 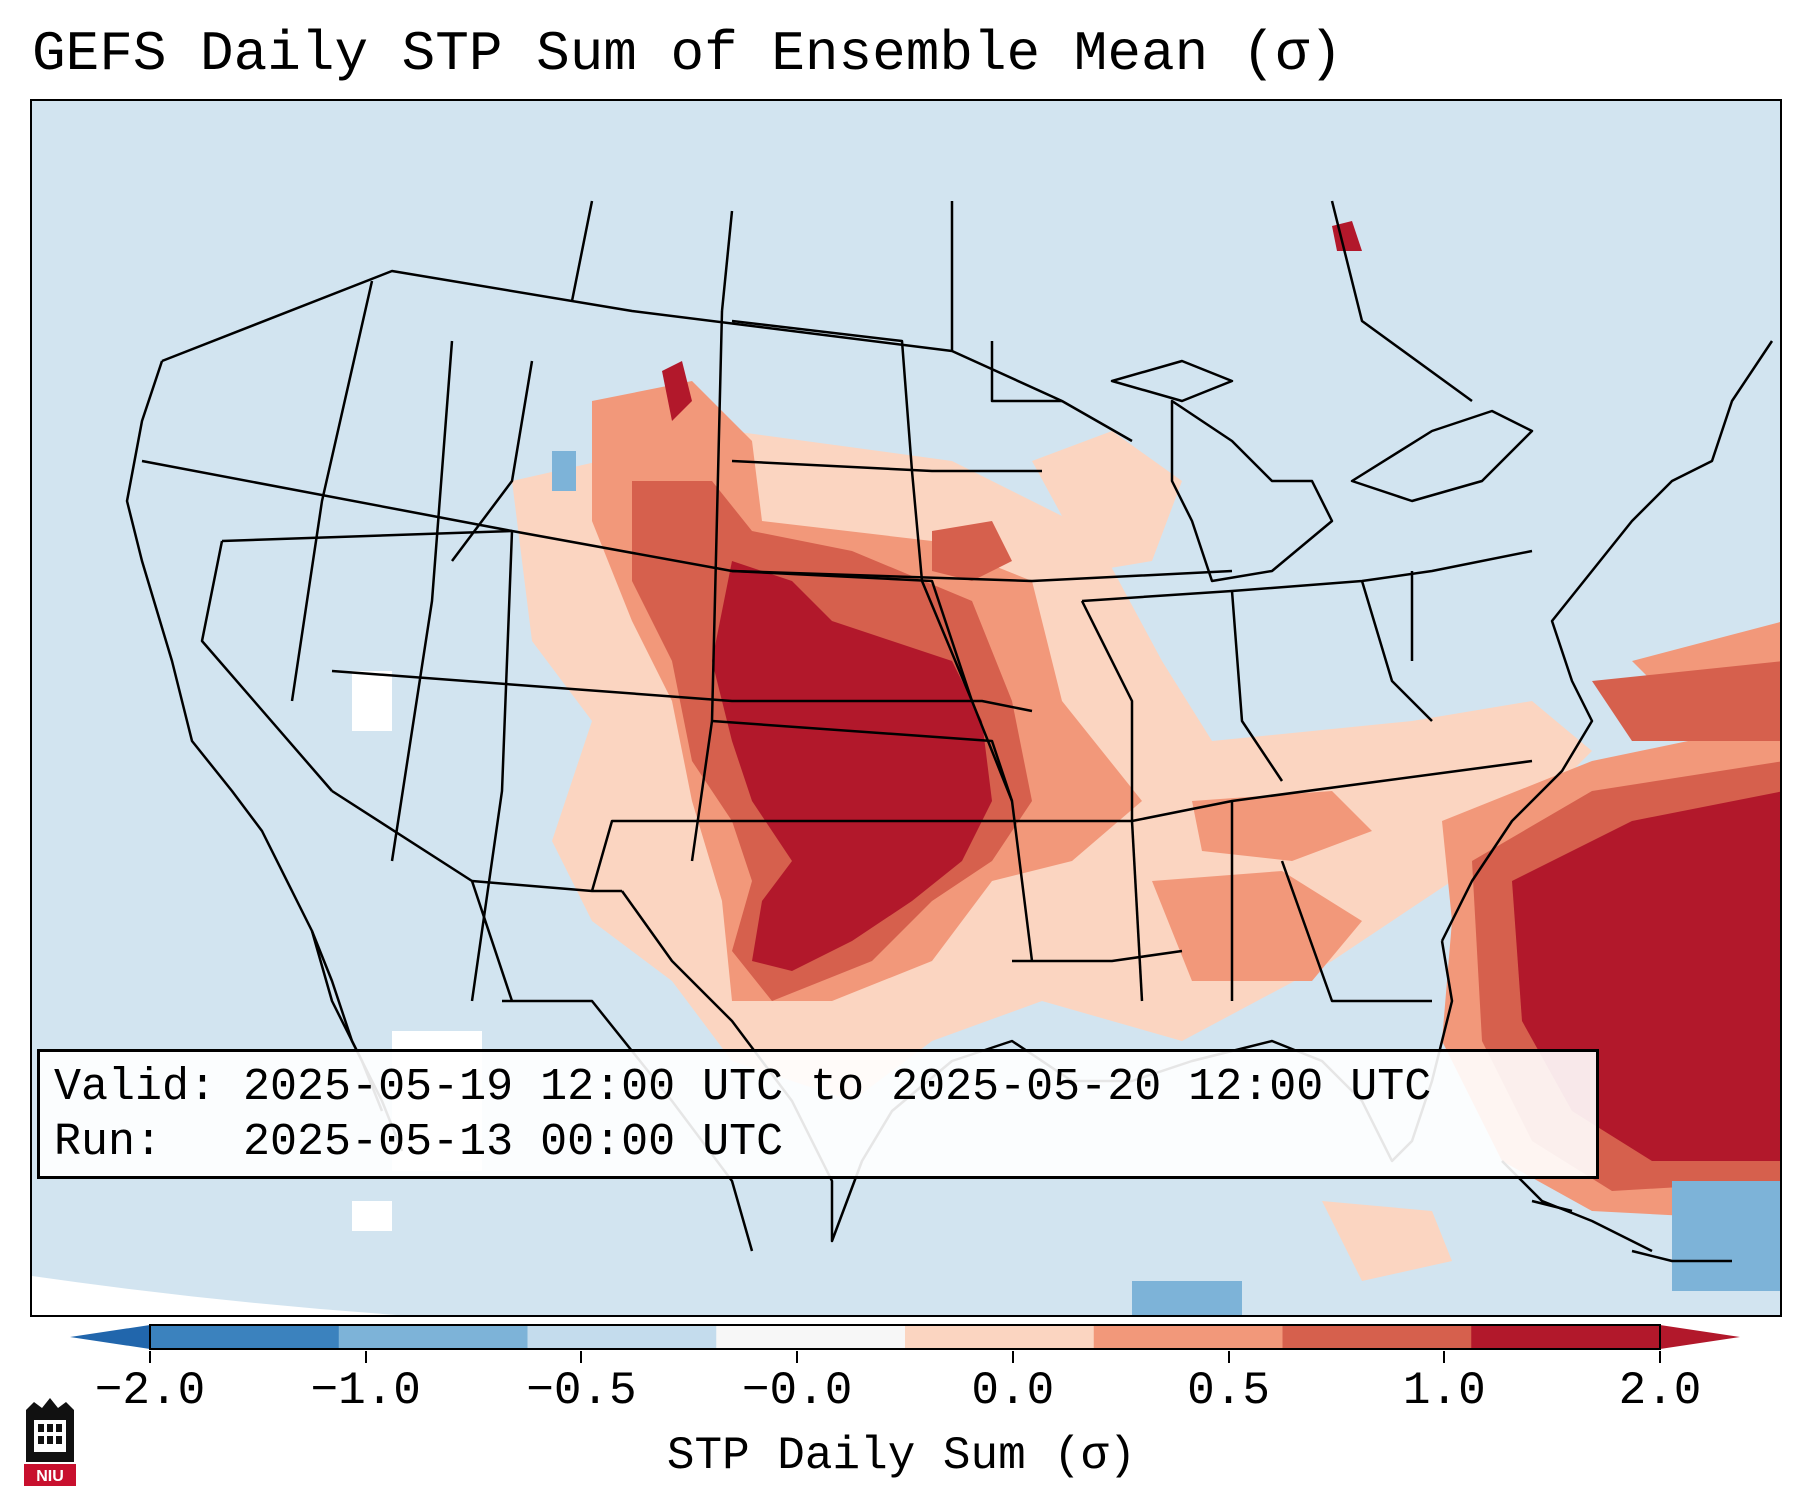 What do you see at coordinates (513, 1142) in the screenshot?
I see `run-value: 2025-05-13 00:00 UTC` at bounding box center [513, 1142].